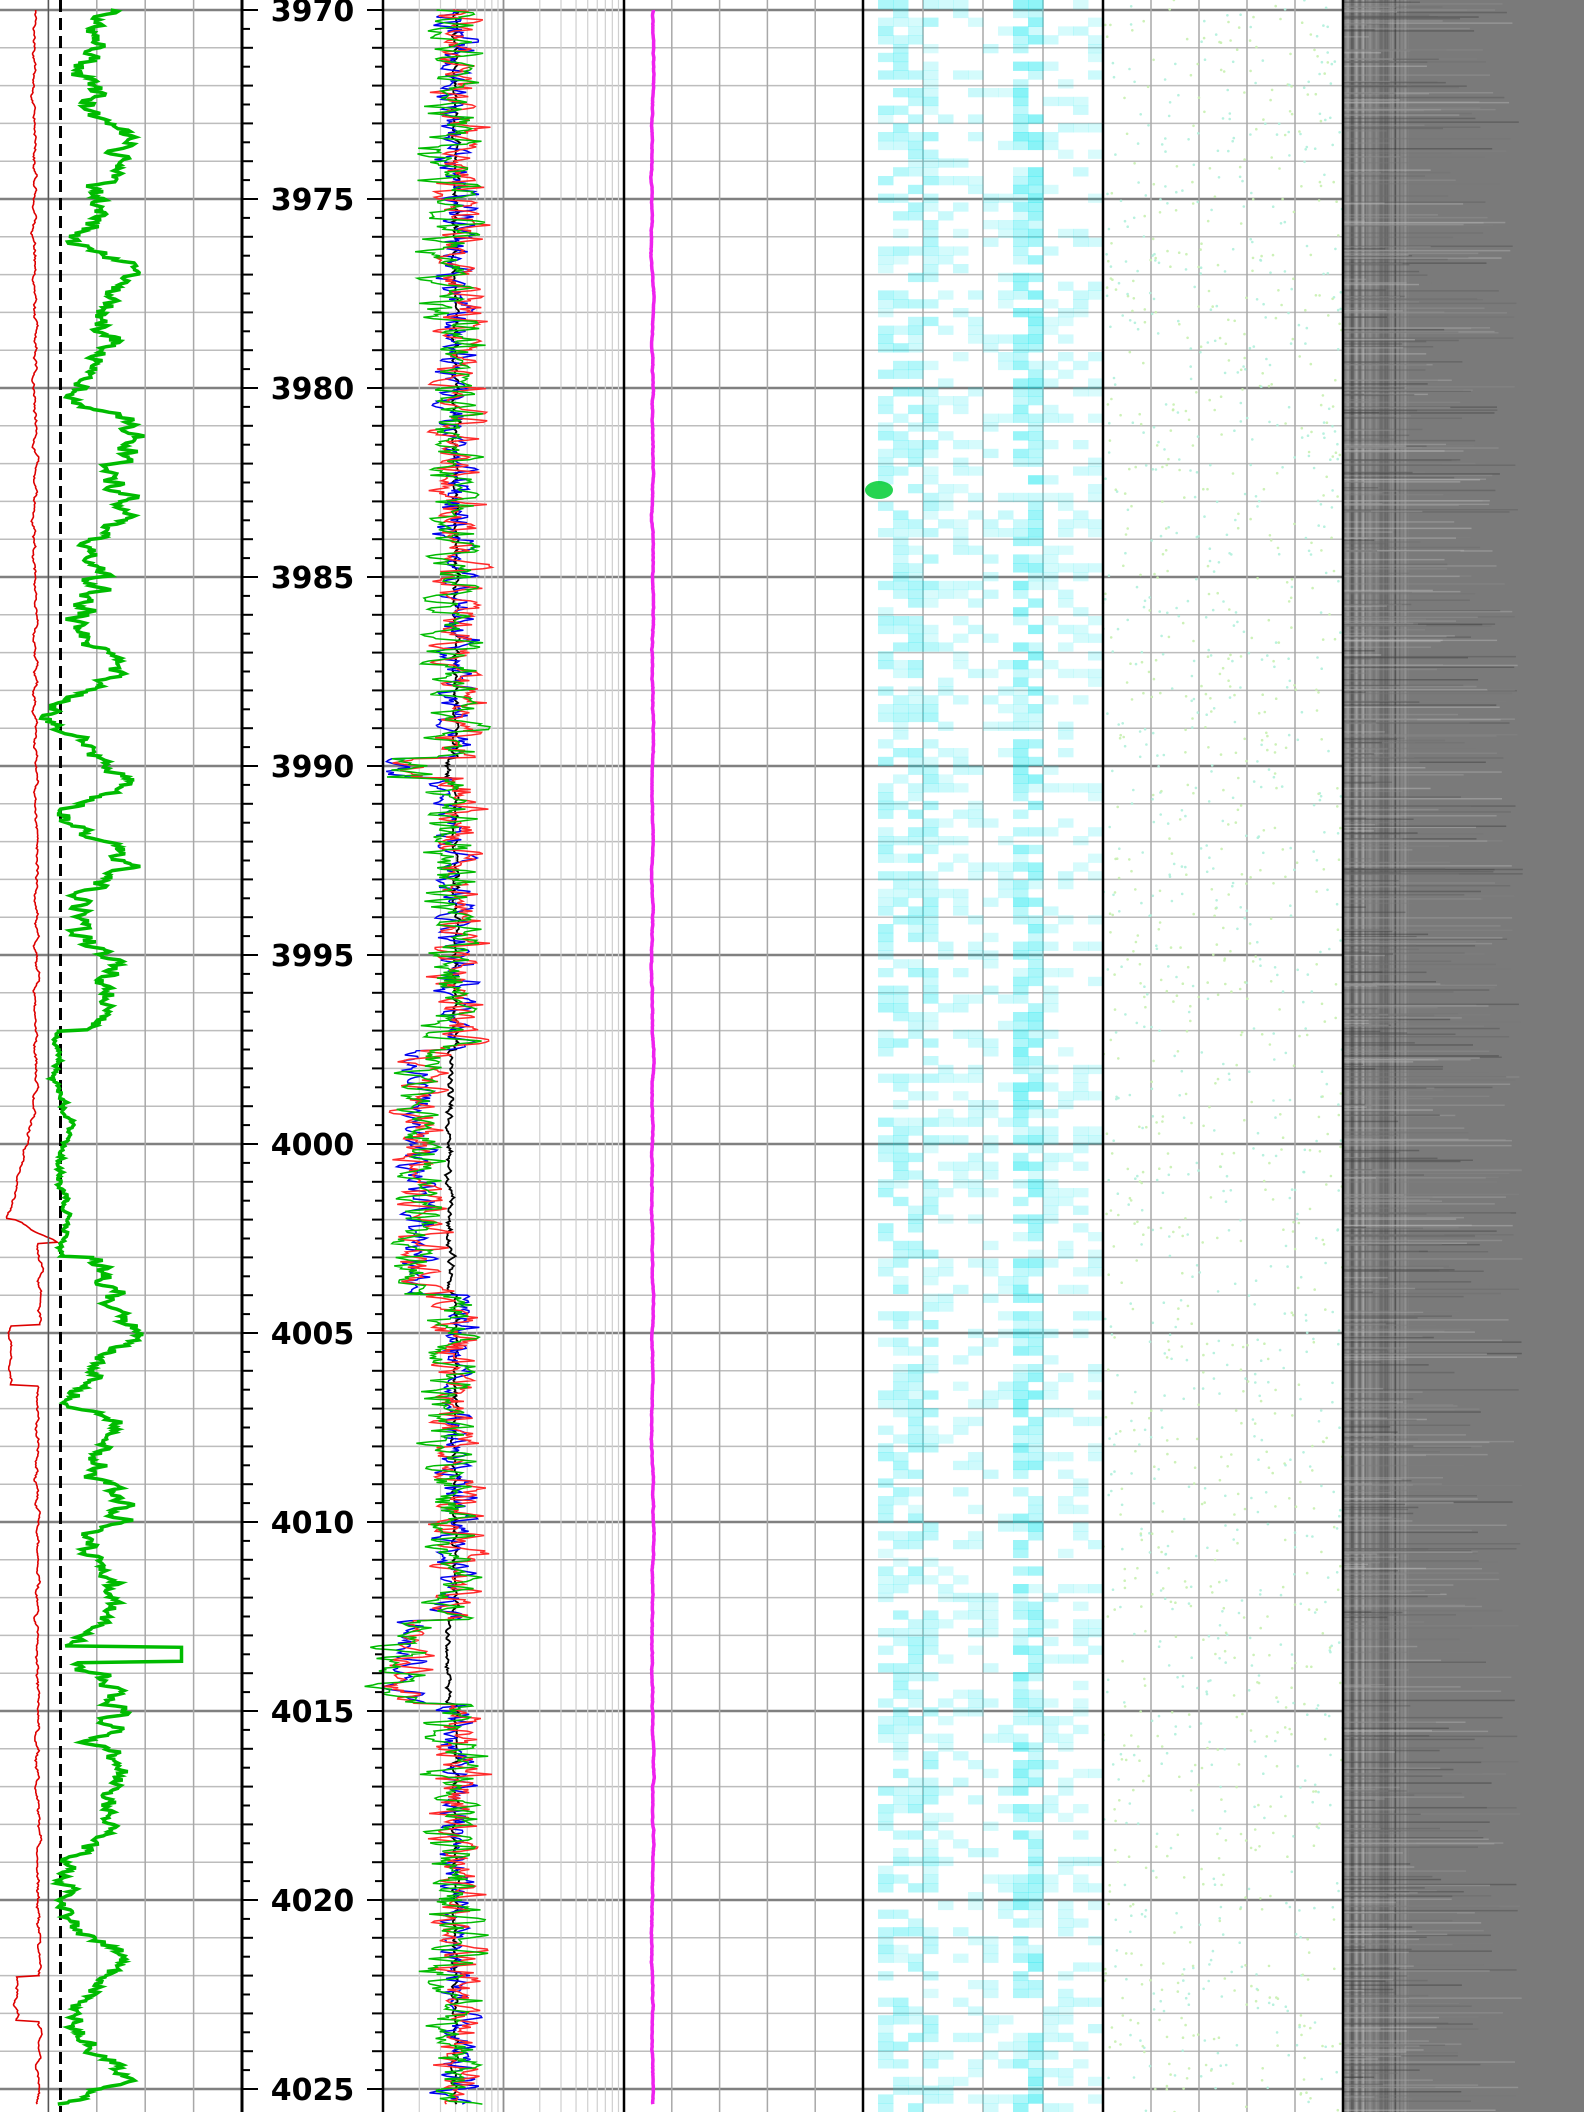 The height and width of the screenshot is (2112, 1584). I want to click on depth-label: 4020, so click(313, 1901).